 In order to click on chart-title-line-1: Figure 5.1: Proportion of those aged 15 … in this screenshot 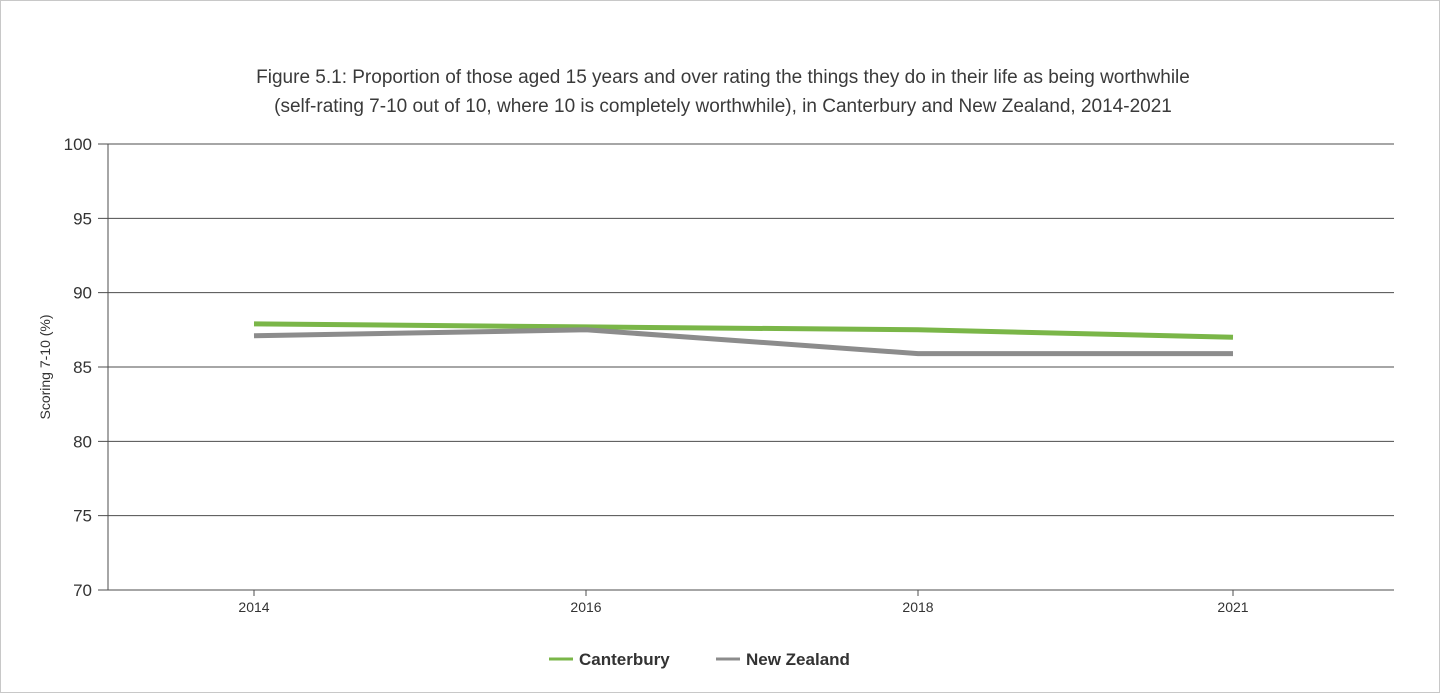, I will do `click(723, 77)`.